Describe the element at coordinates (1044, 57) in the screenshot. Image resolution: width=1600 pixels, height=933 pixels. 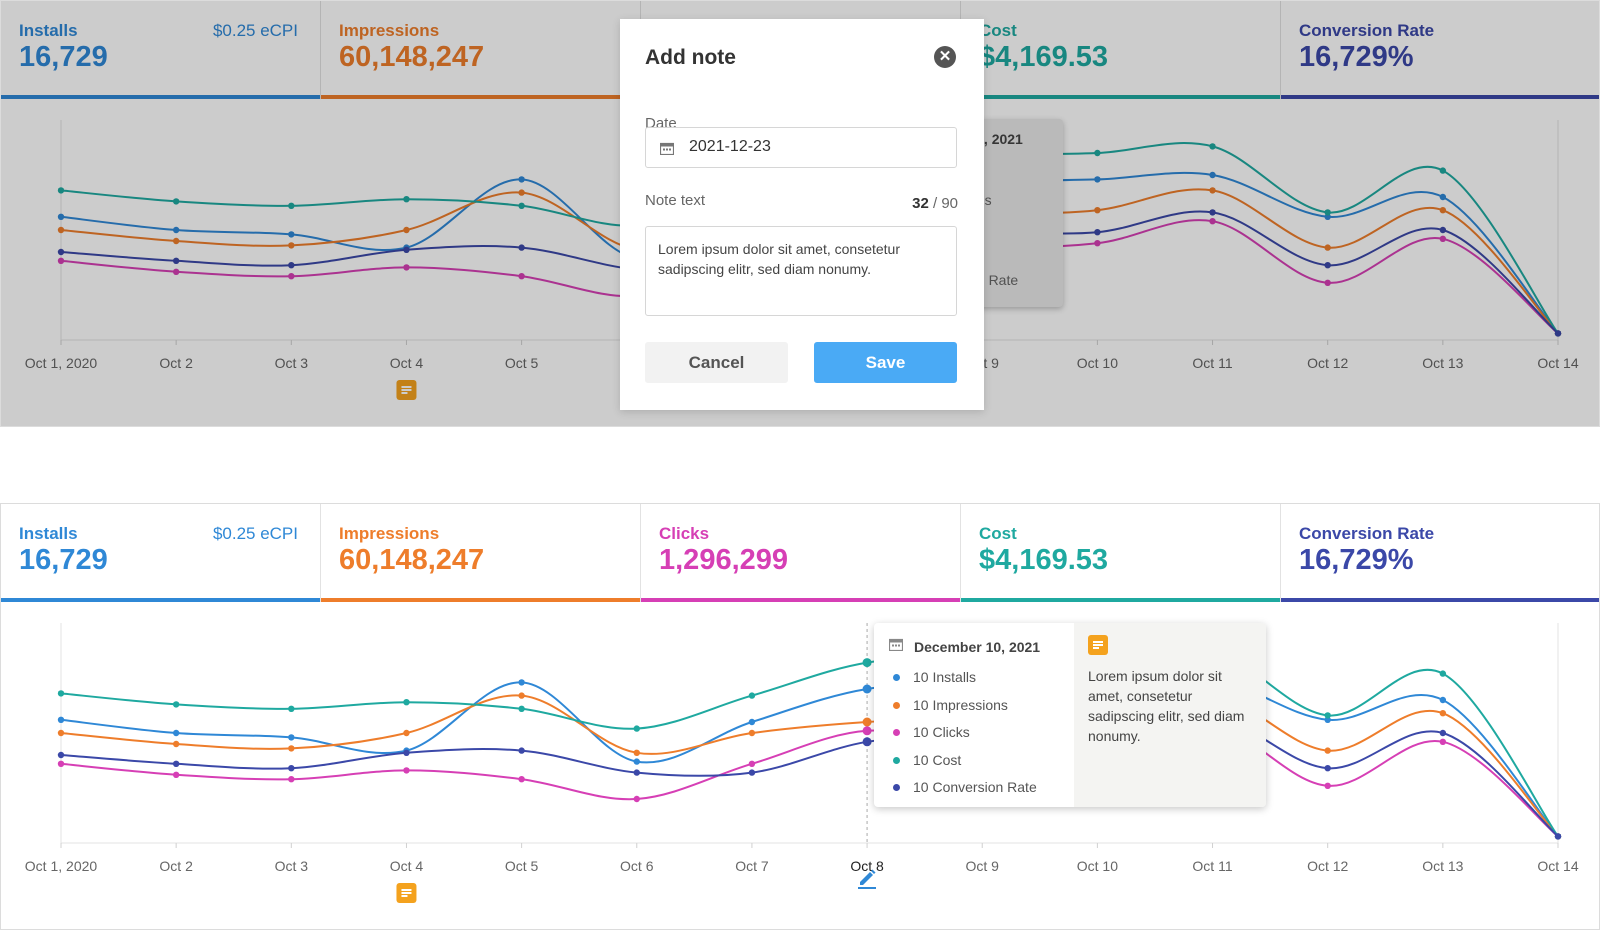
I see `kpi-value: $4,169.53` at that location.